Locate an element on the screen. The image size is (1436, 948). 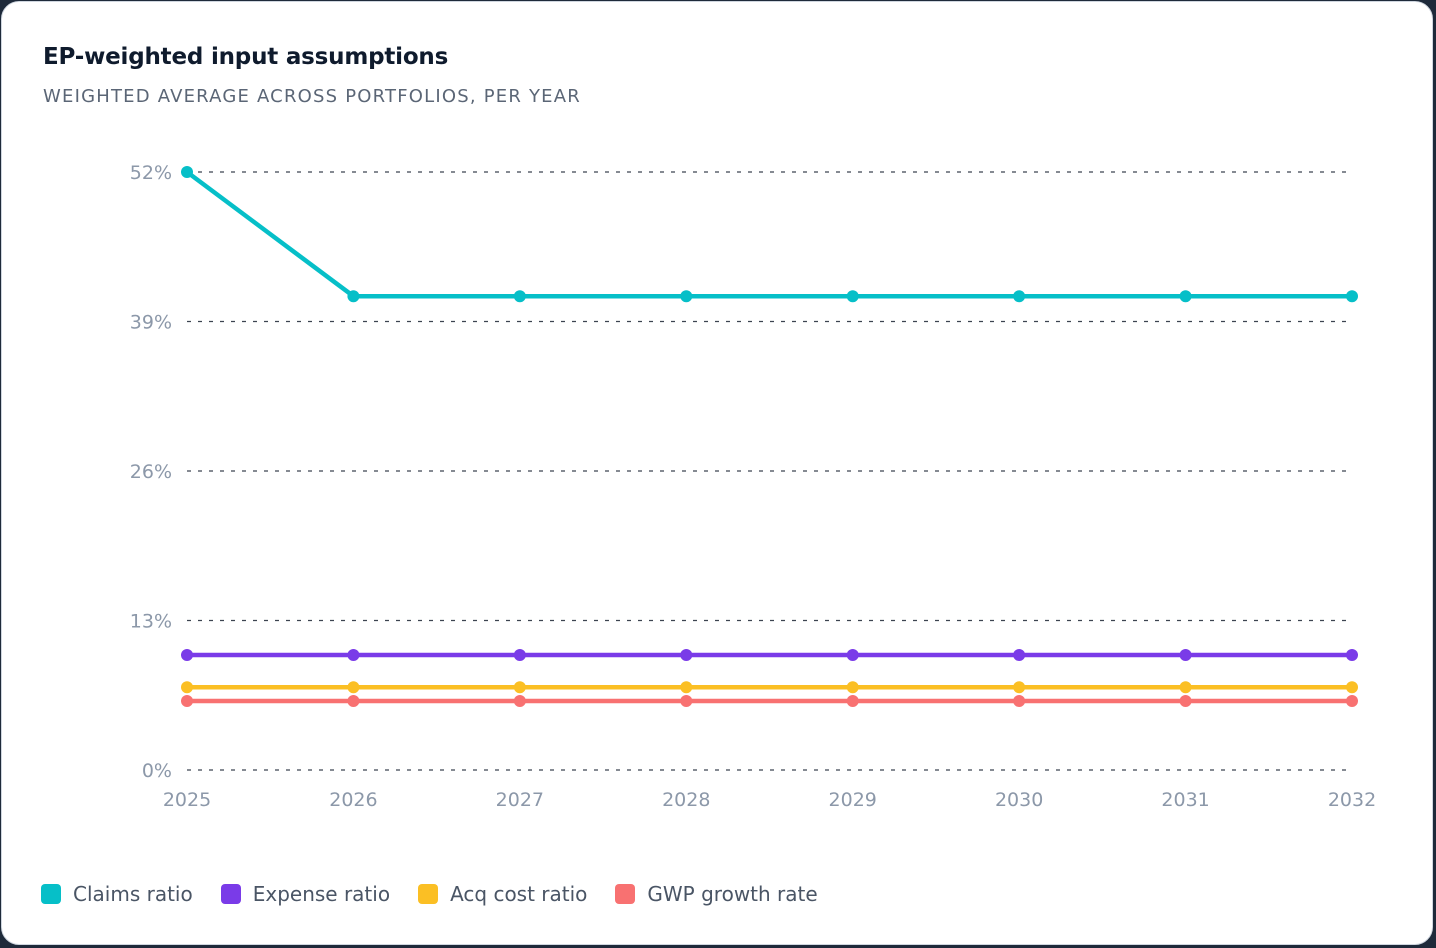
series-expense-ratio is located at coordinates (769, 655).